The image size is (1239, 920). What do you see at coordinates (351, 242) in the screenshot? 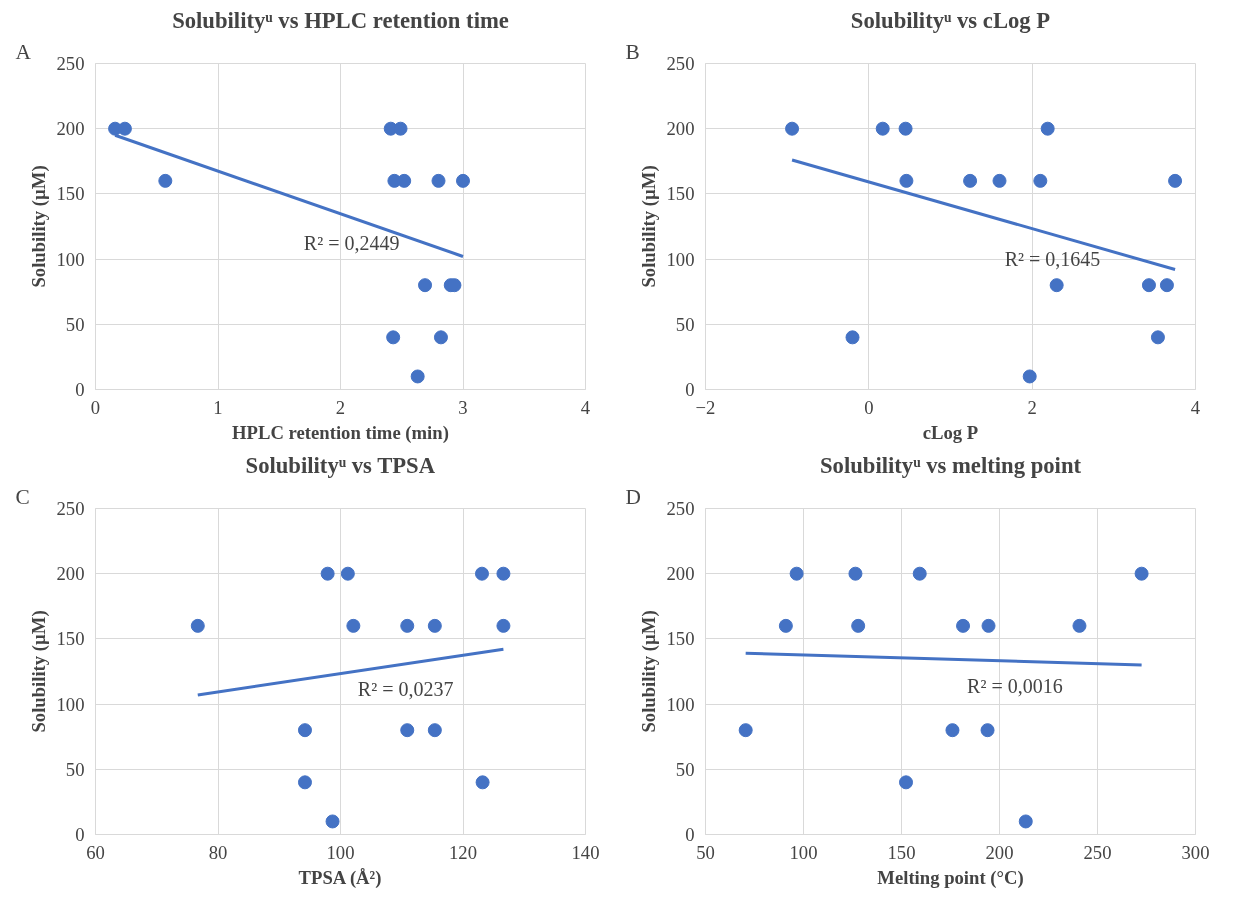
I see `annotation: R² = 0,2449` at bounding box center [351, 242].